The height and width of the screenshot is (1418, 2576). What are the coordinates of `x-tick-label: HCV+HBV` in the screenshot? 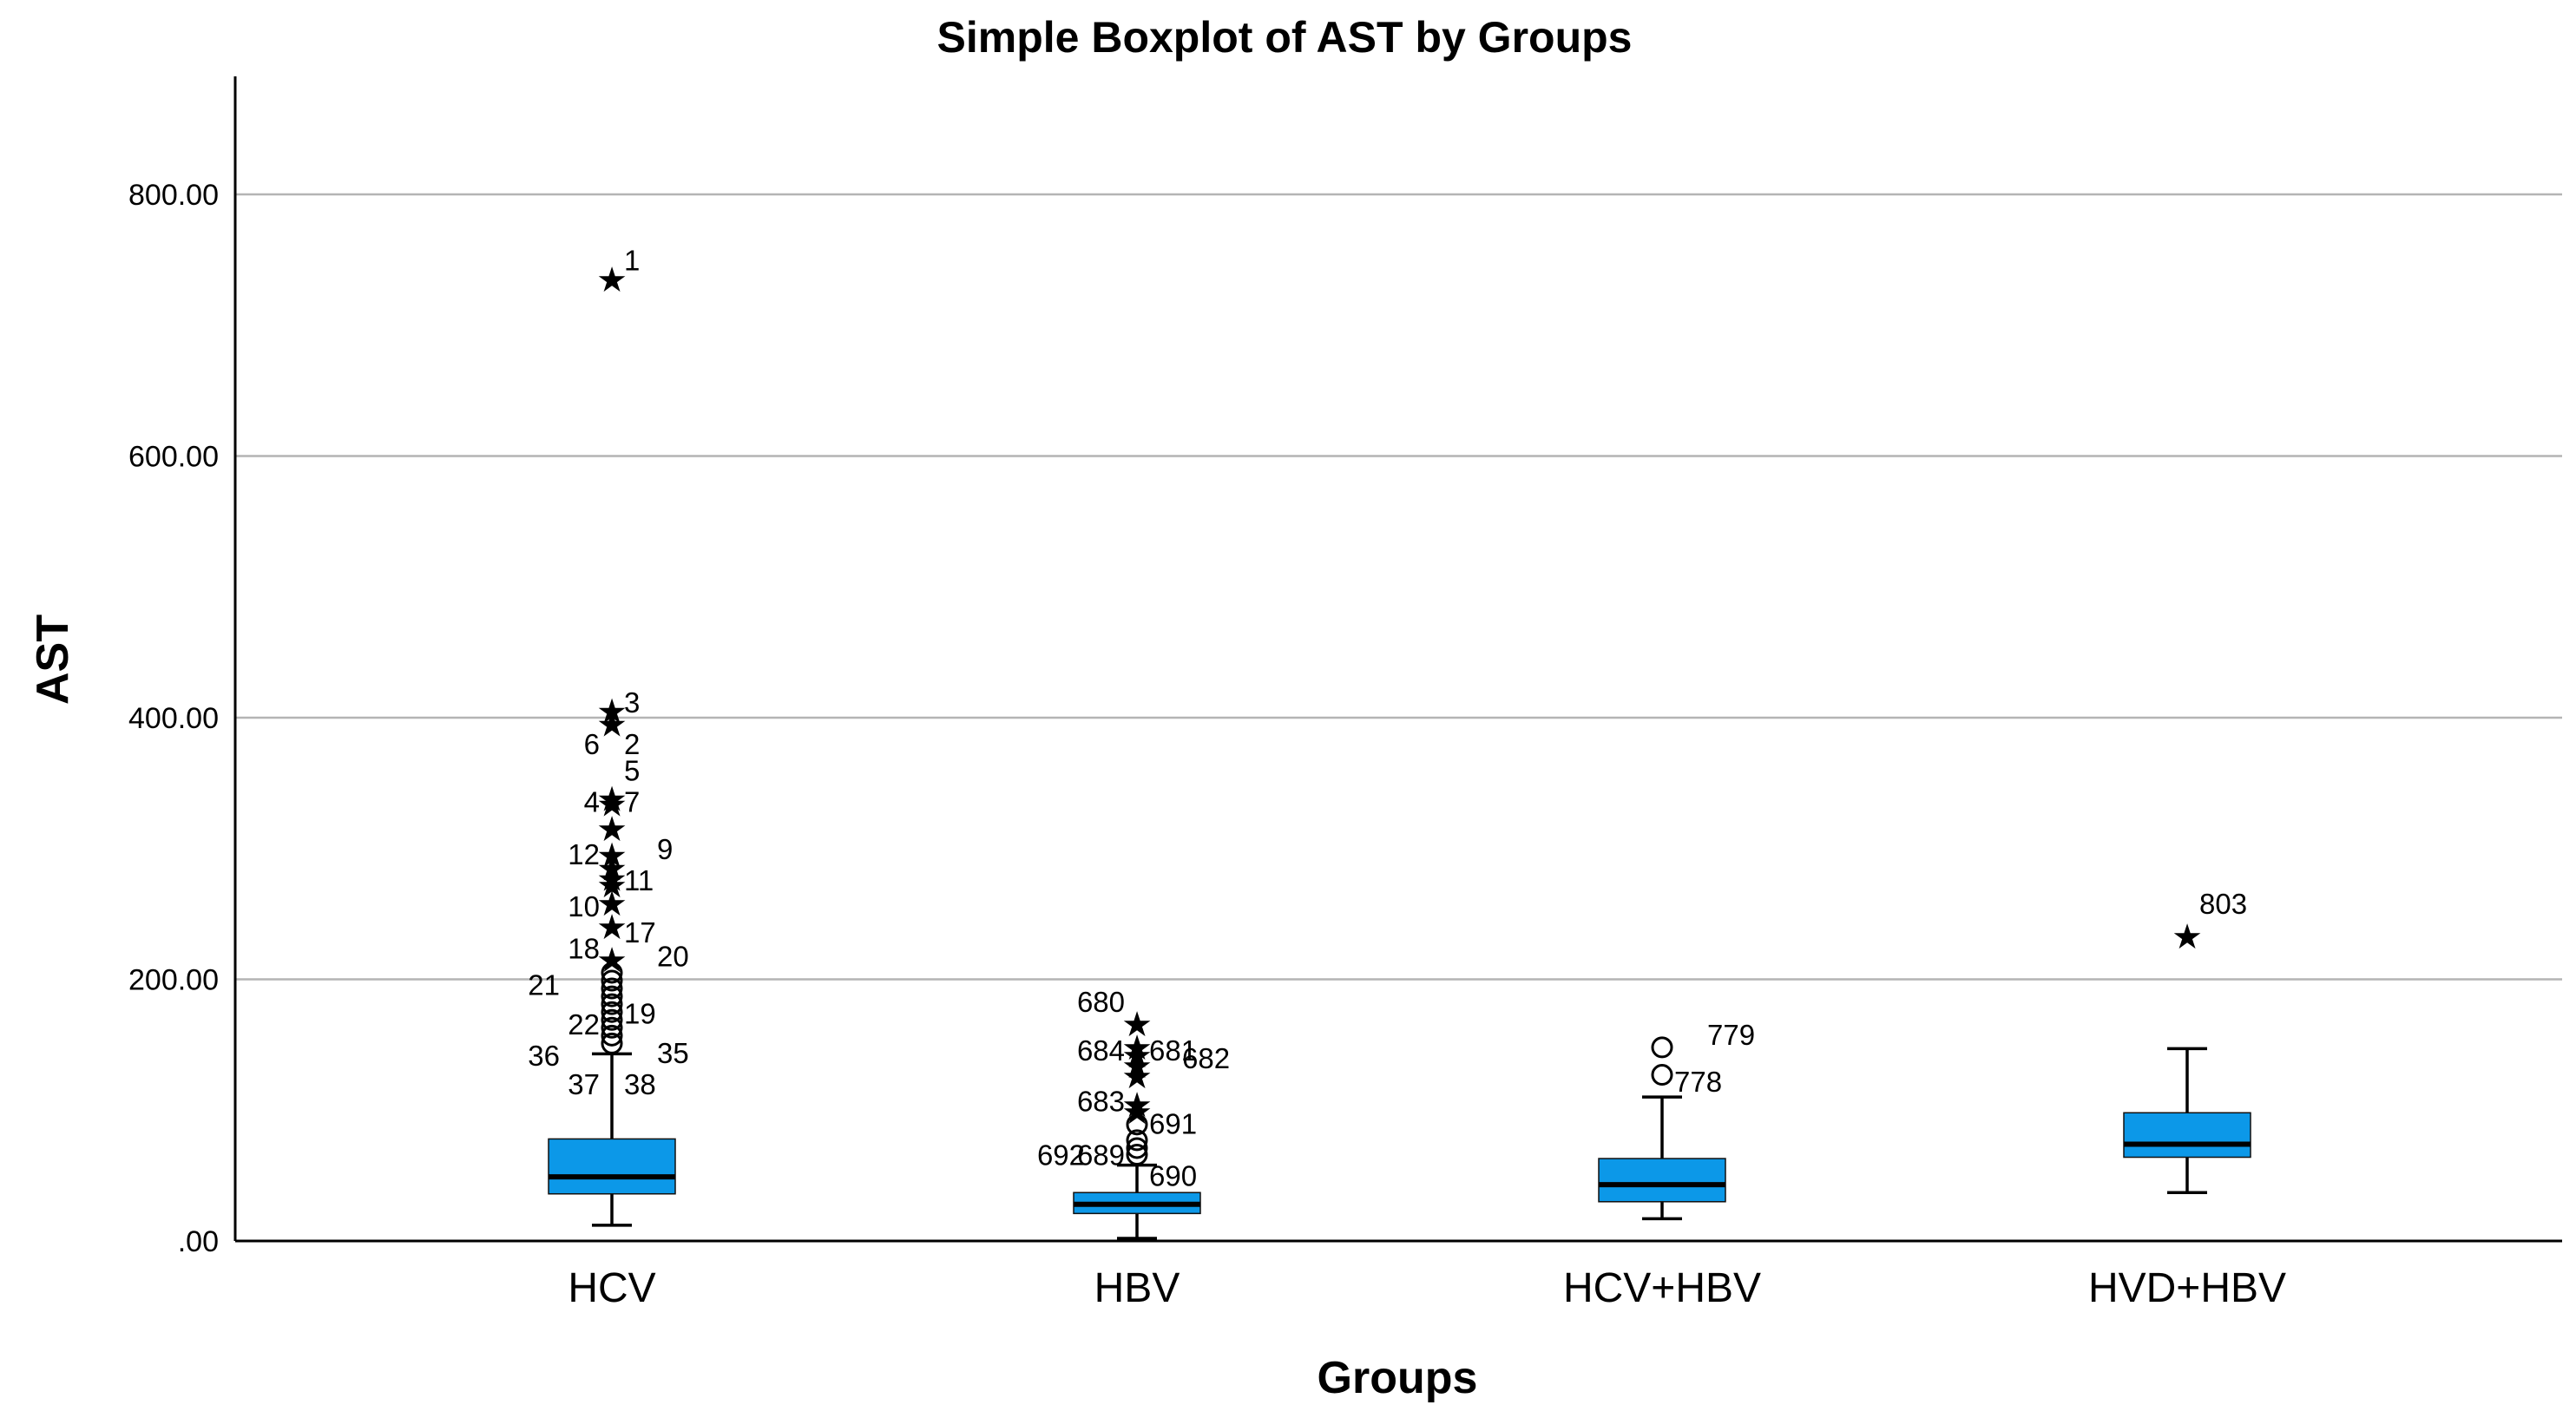 It's located at (1662, 1288).